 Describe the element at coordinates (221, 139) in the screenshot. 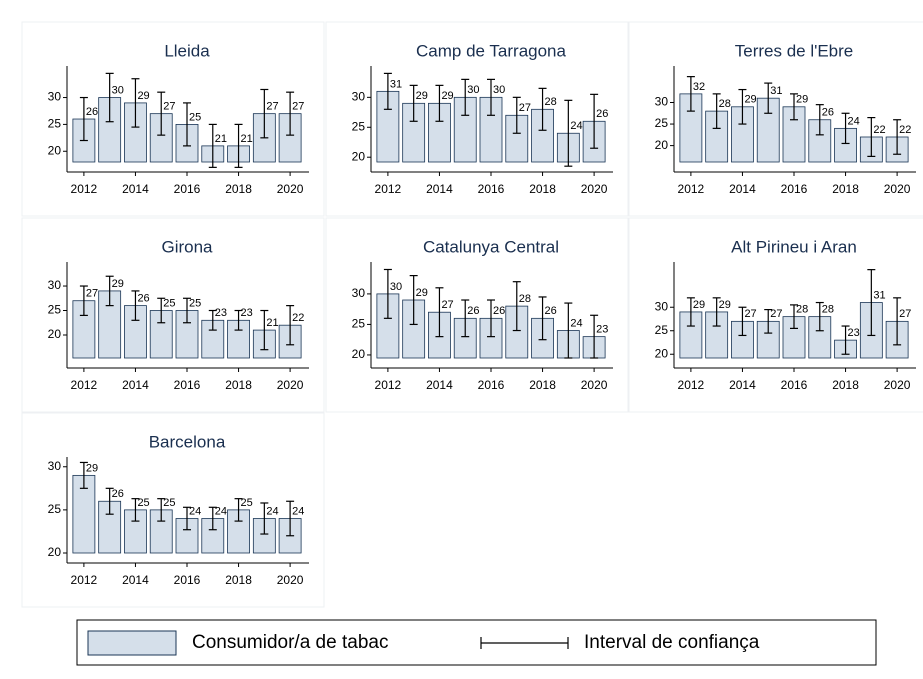

I see `value-label: 21` at that location.